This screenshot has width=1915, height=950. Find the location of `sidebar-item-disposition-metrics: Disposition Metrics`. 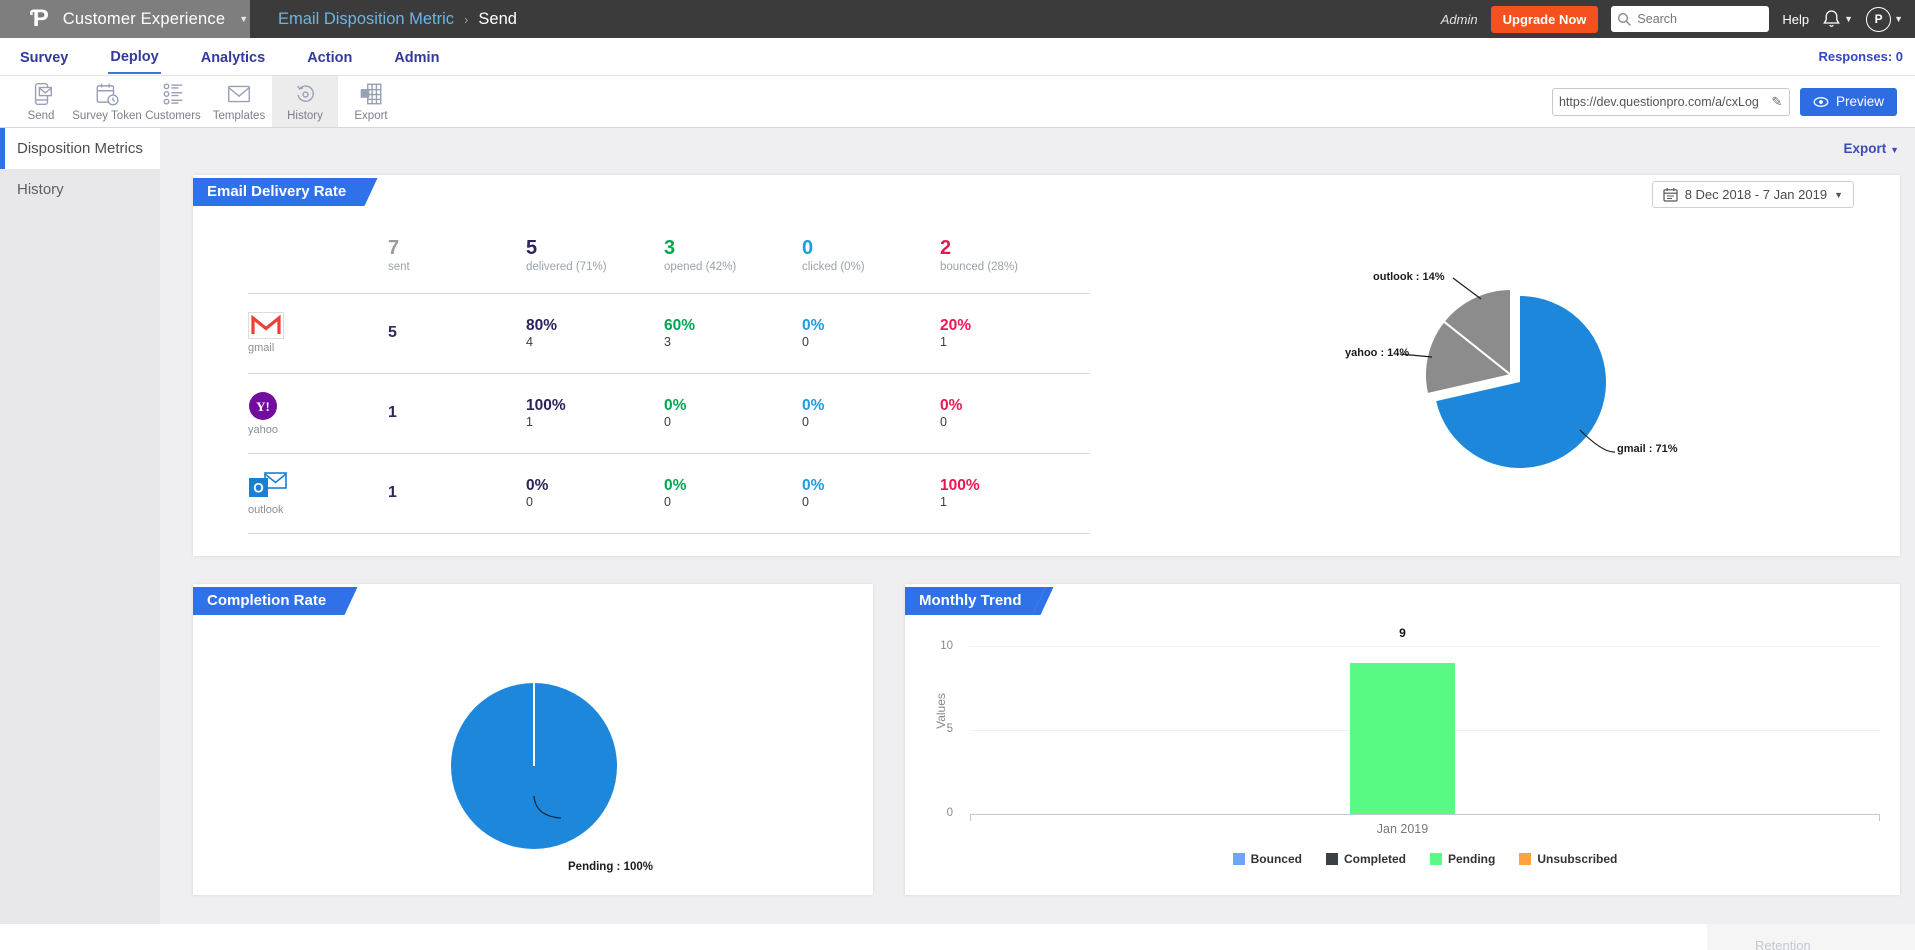

sidebar-item-disposition-metrics: Disposition Metrics is located at coordinates (80, 148).